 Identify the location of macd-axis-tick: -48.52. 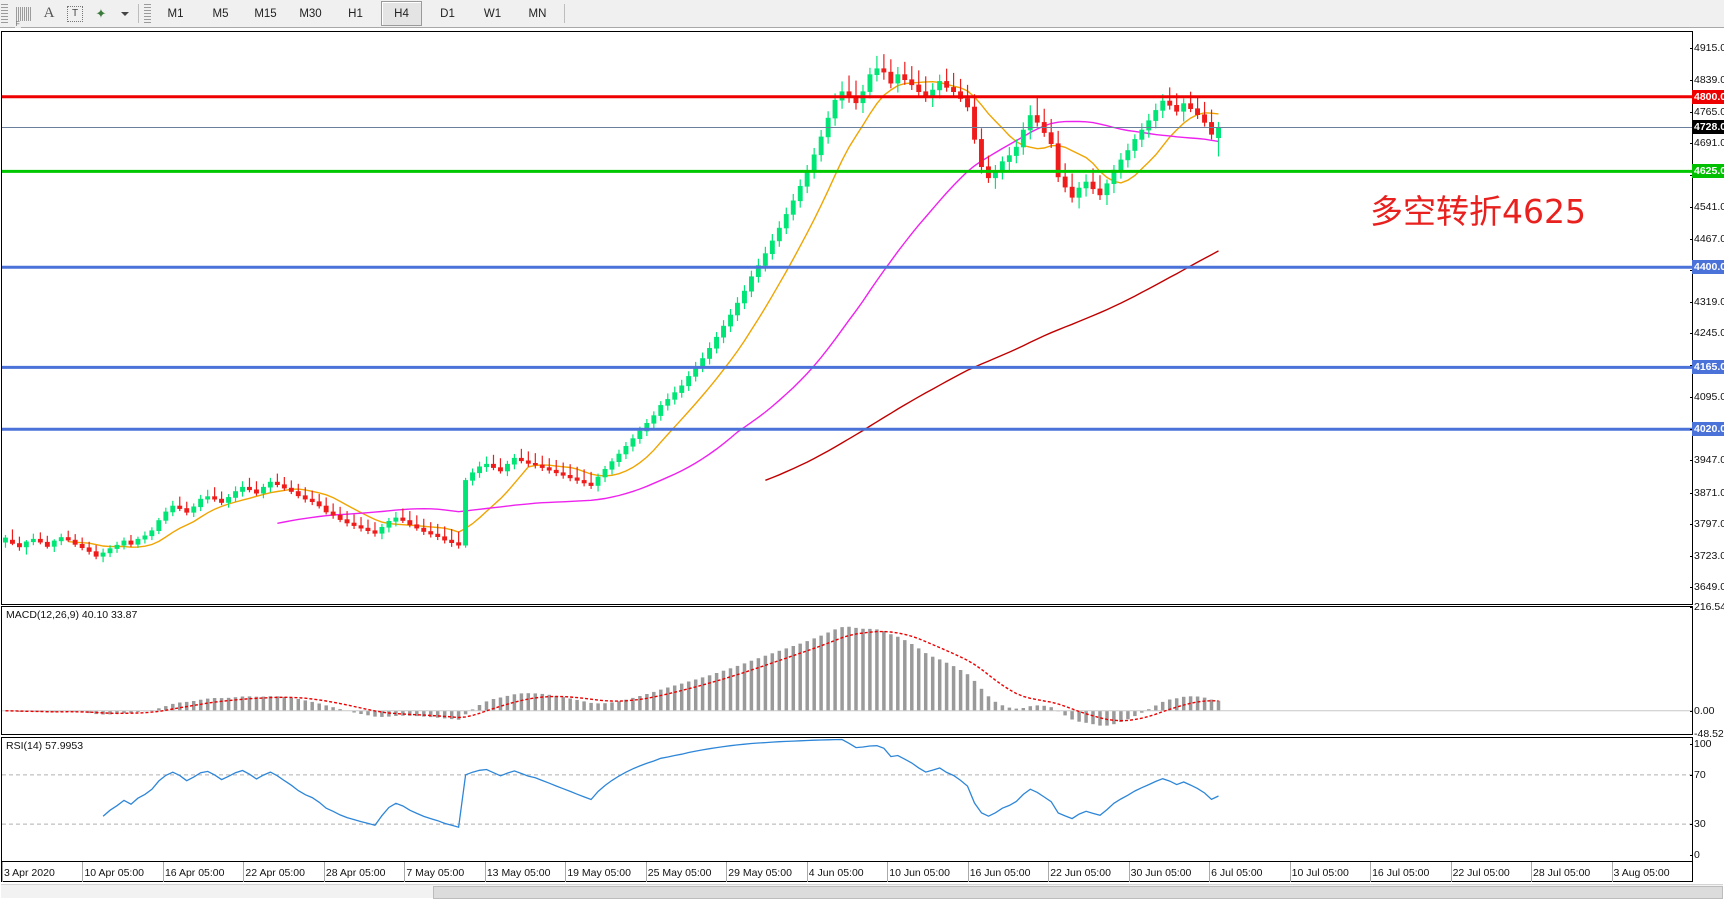
(1707, 734).